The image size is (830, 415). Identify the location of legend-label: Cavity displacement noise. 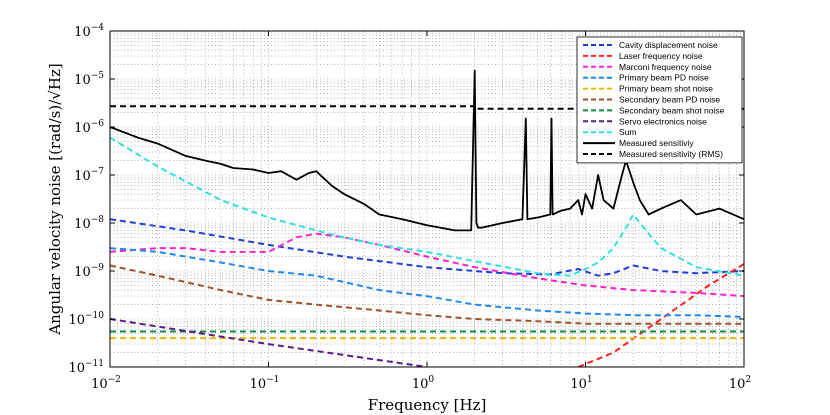
(668, 45).